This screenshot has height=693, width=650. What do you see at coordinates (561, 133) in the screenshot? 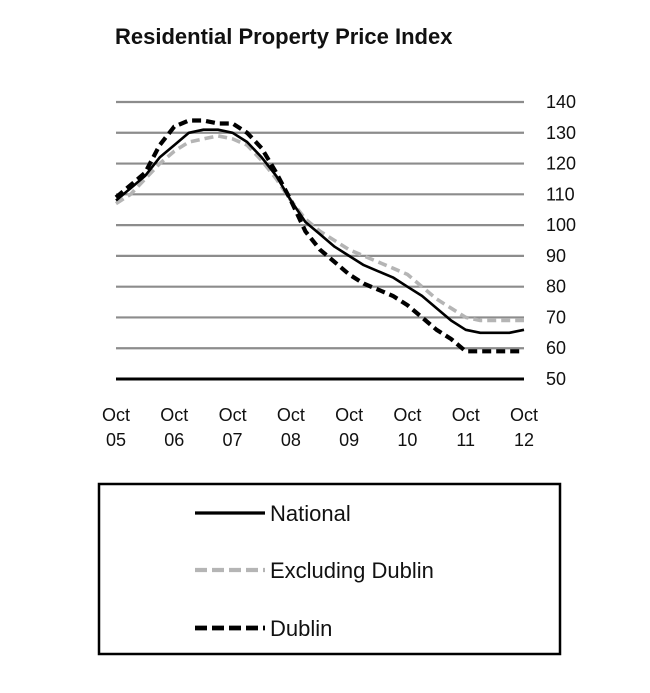
I see `y-tick-label: 130` at bounding box center [561, 133].